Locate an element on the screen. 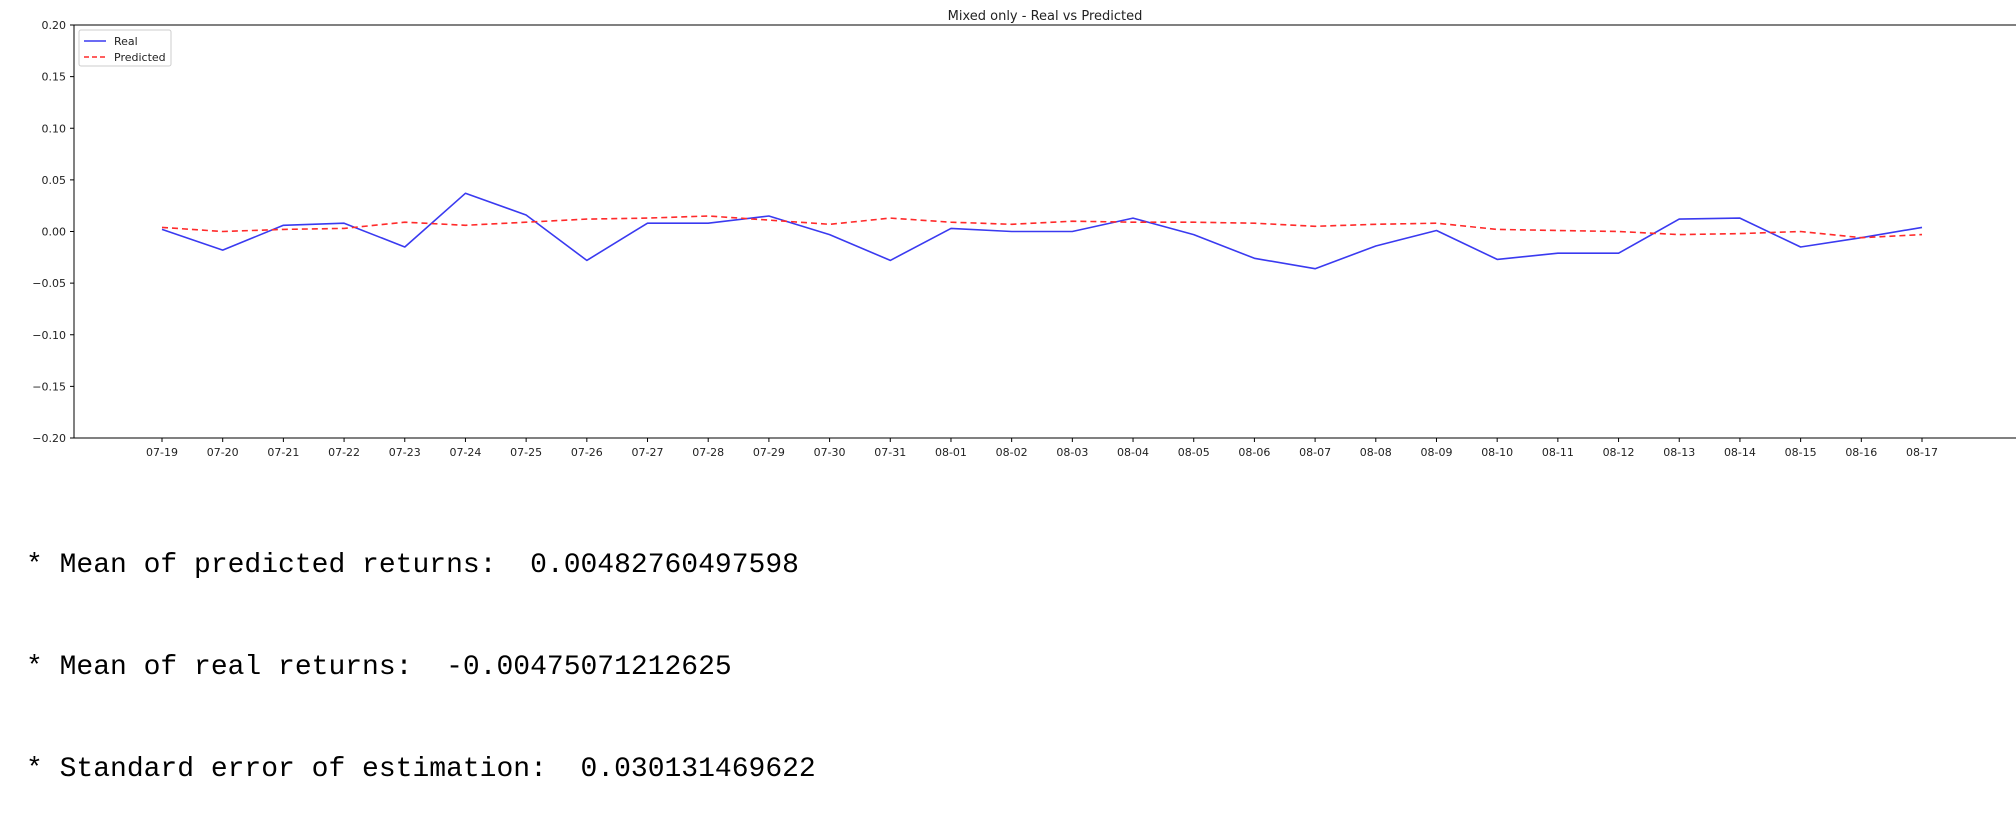 Image resolution: width=2016 pixels, height=821 pixels. x-tick-label: 08-08 is located at coordinates (1376, 452).